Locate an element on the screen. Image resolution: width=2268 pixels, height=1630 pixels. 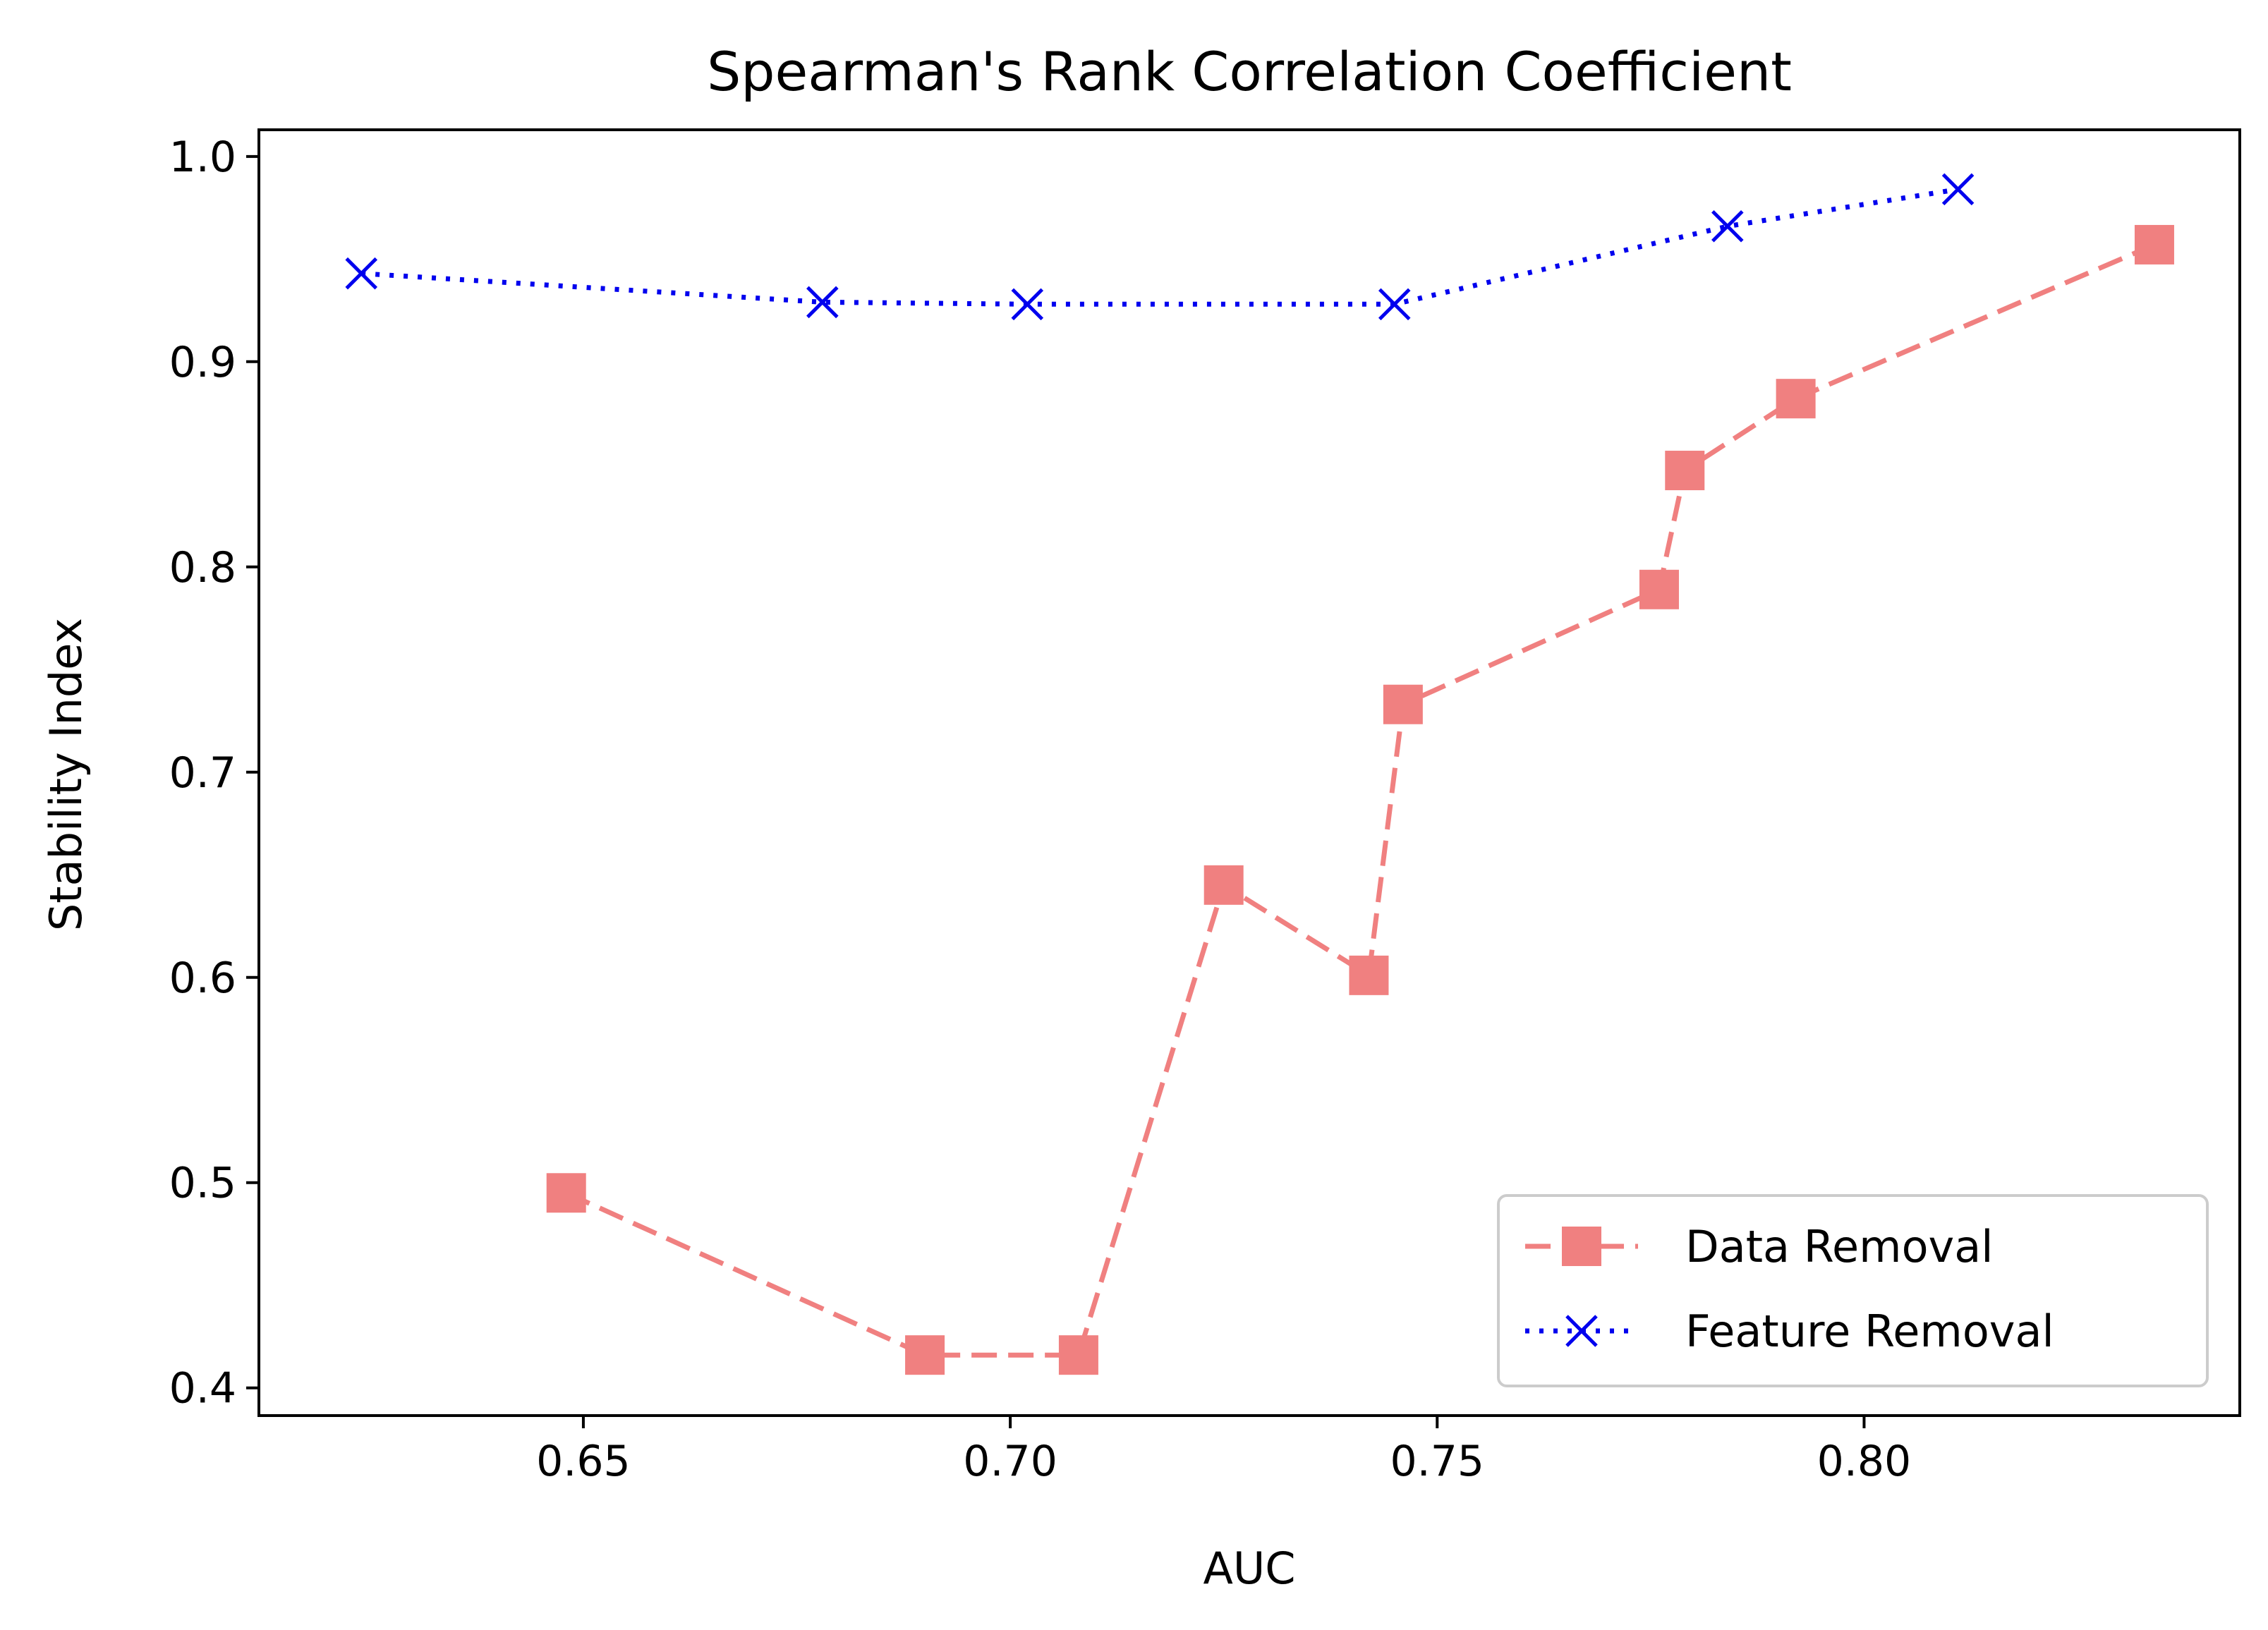
y-tick-label: 0.8 is located at coordinates (202, 567).